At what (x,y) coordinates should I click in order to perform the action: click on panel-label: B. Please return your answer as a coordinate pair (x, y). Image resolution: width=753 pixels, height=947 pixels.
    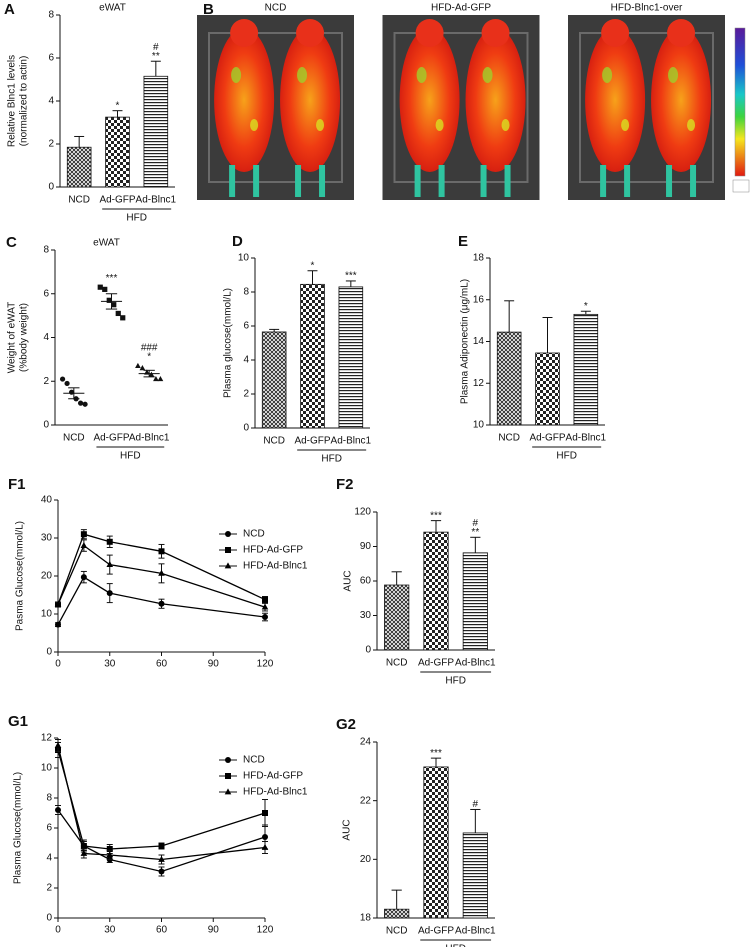
    Looking at the image, I should click on (208, 9).